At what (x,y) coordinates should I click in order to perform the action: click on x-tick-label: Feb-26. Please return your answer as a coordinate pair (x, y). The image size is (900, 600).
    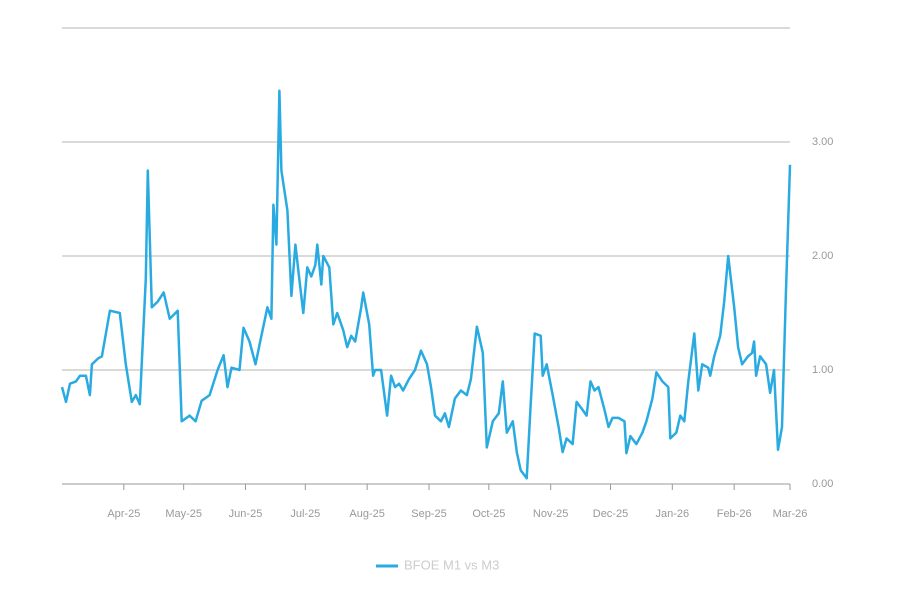
    Looking at the image, I should click on (734, 514).